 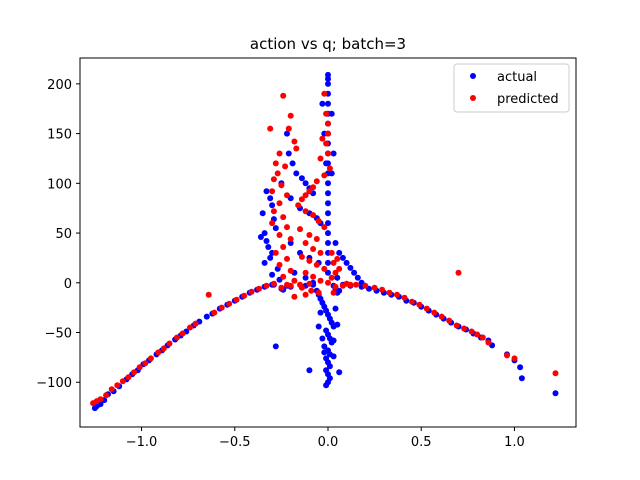 What do you see at coordinates (517, 77) in the screenshot?
I see `legend-label-actual: actual` at bounding box center [517, 77].